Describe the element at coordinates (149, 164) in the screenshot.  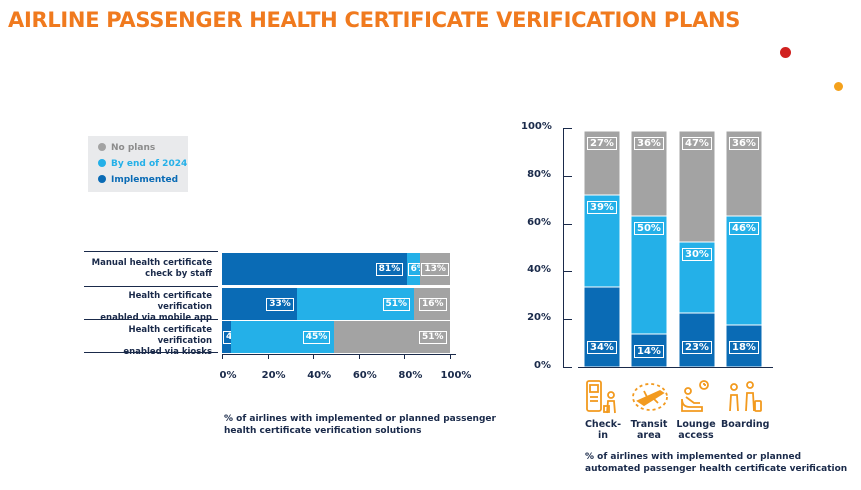
I see `legend-label: By end of 2024` at that location.